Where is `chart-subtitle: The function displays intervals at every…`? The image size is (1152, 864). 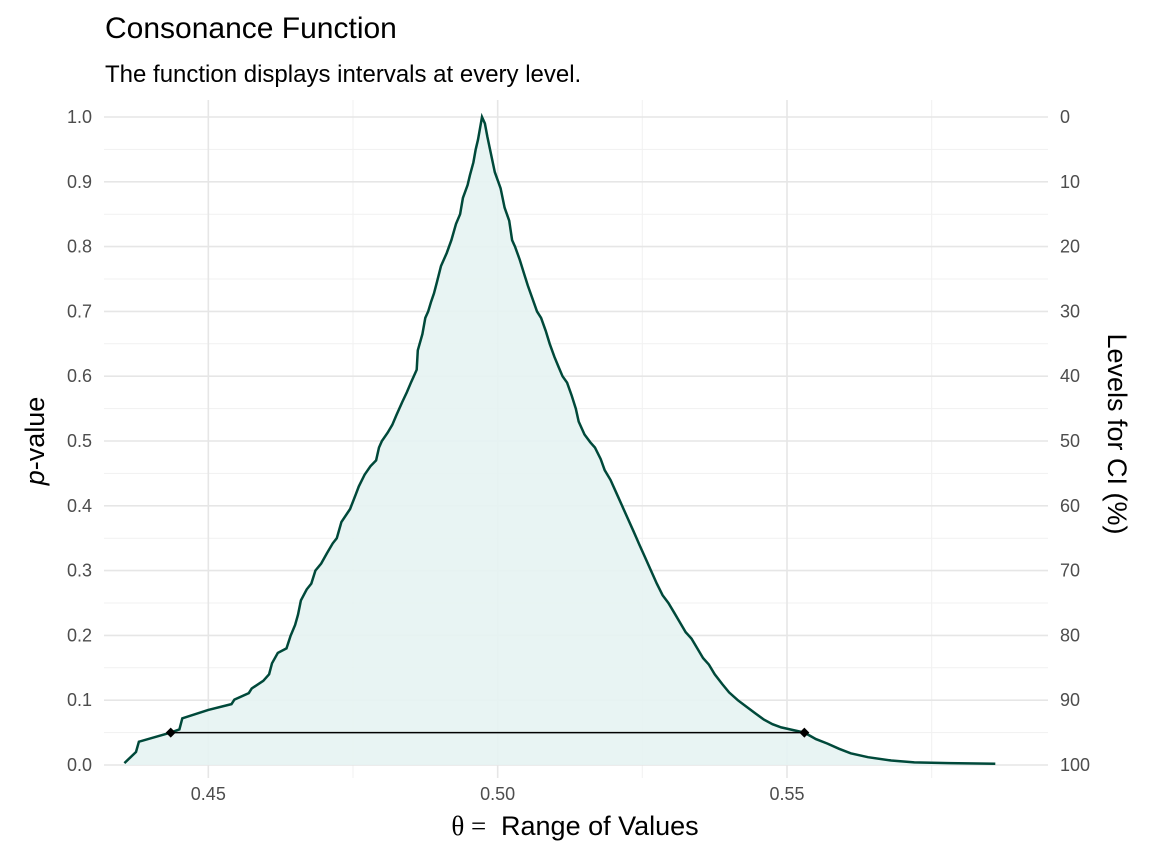
chart-subtitle: The function displays intervals at every… is located at coordinates (343, 74).